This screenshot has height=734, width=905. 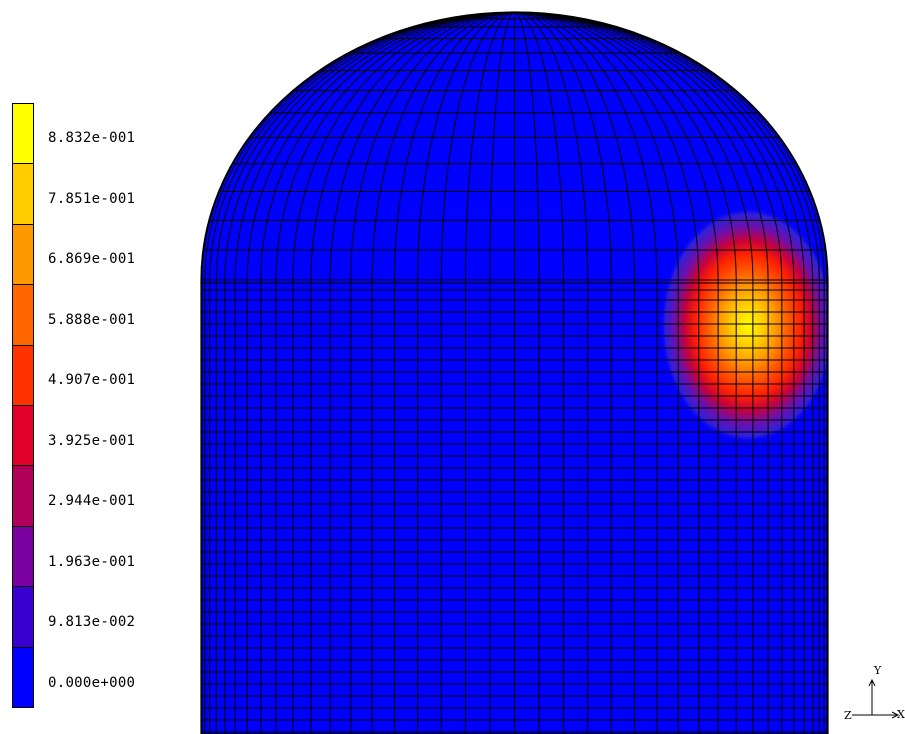 What do you see at coordinates (92, 198) in the screenshot?
I see `legend-label: 7.851e-001` at bounding box center [92, 198].